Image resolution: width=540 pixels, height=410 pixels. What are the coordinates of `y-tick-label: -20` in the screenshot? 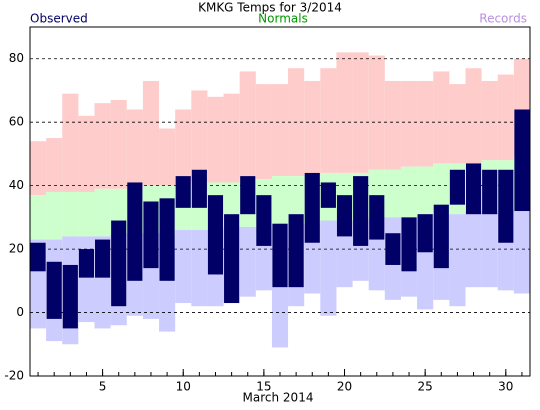 It's located at (14, 376).